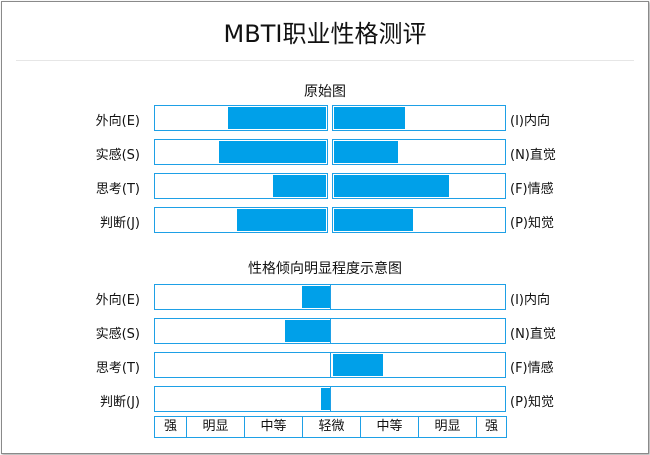  What do you see at coordinates (325, 269) in the screenshot?
I see `clarity-chart-title: 性格倾向明显程度示意图` at bounding box center [325, 269].